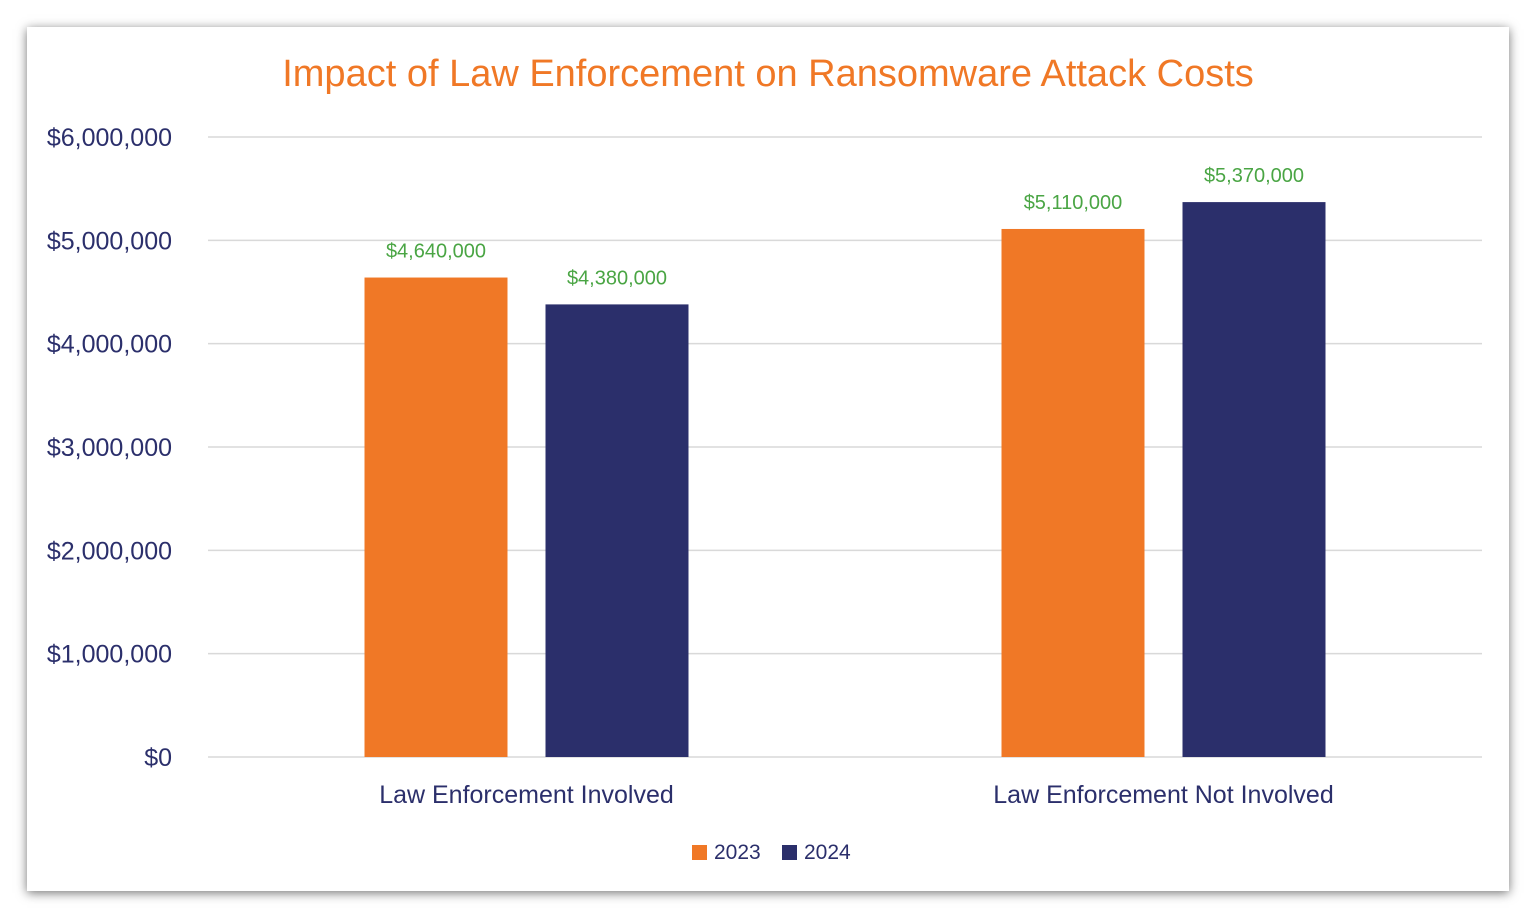  Describe the element at coordinates (1073, 203) in the screenshot. I see `data-label: $5,110,000` at that location.